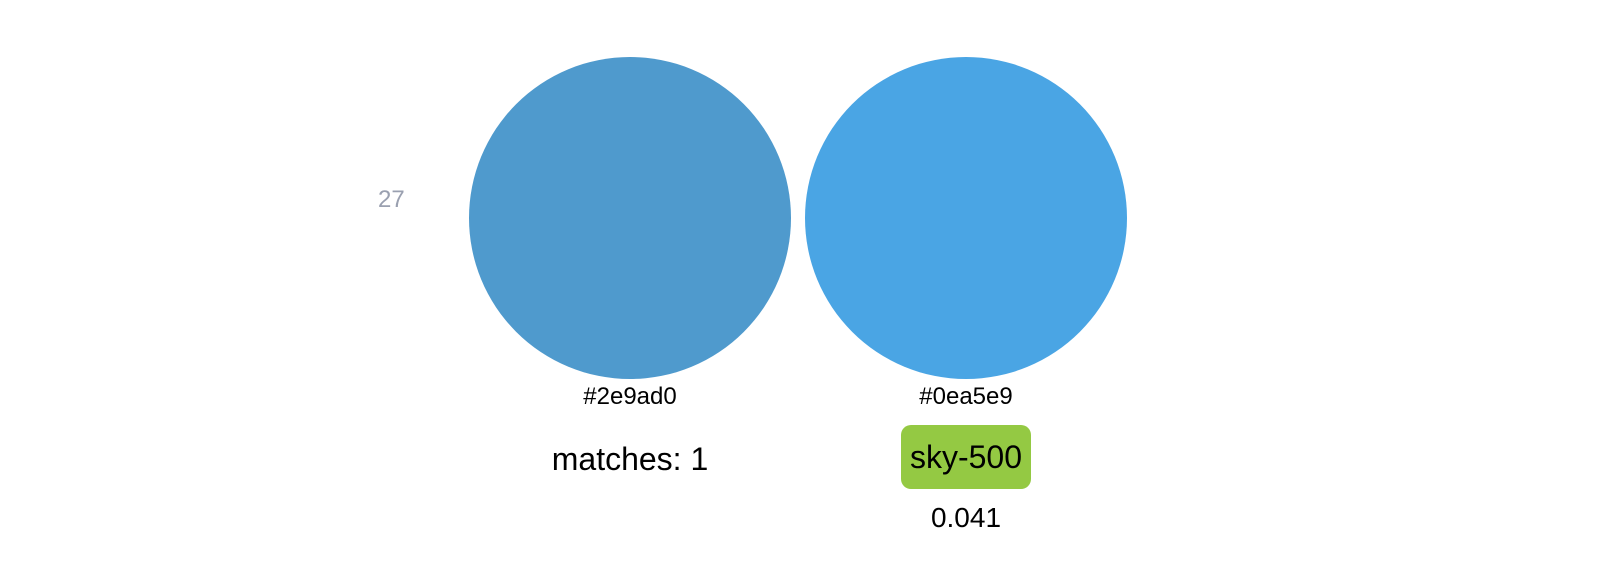 The image size is (1604, 584). What do you see at coordinates (630, 396) in the screenshot?
I see `input-hex-label: #2e9ad0` at bounding box center [630, 396].